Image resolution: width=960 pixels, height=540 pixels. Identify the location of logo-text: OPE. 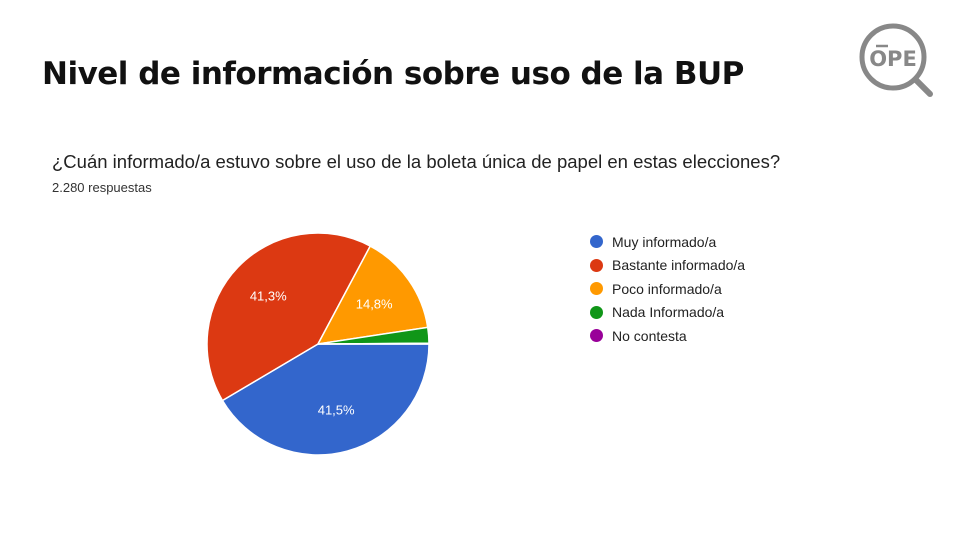
(893, 59).